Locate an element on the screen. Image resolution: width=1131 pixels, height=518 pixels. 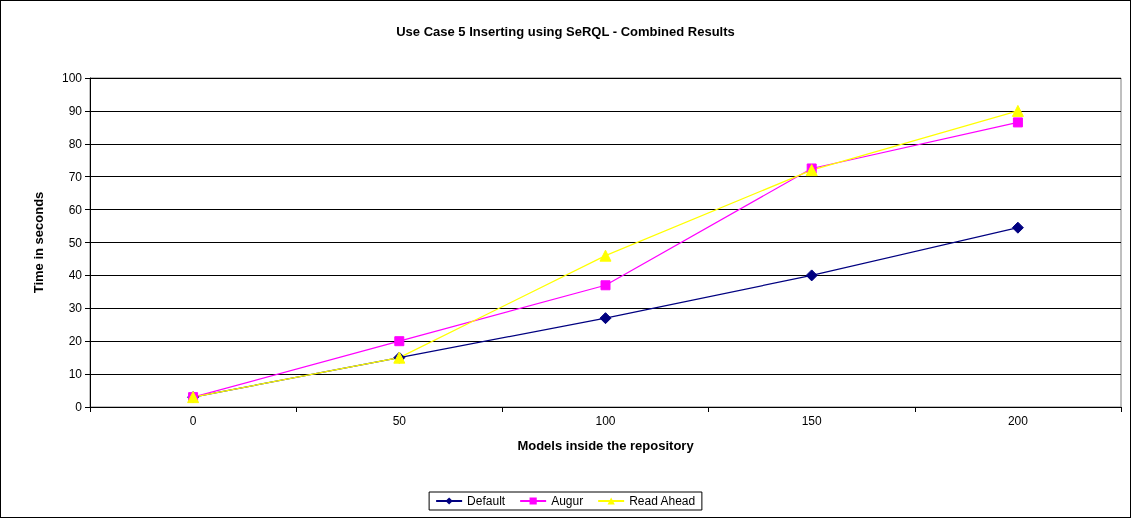
y-tick-label: 50 is located at coordinates (75, 242).